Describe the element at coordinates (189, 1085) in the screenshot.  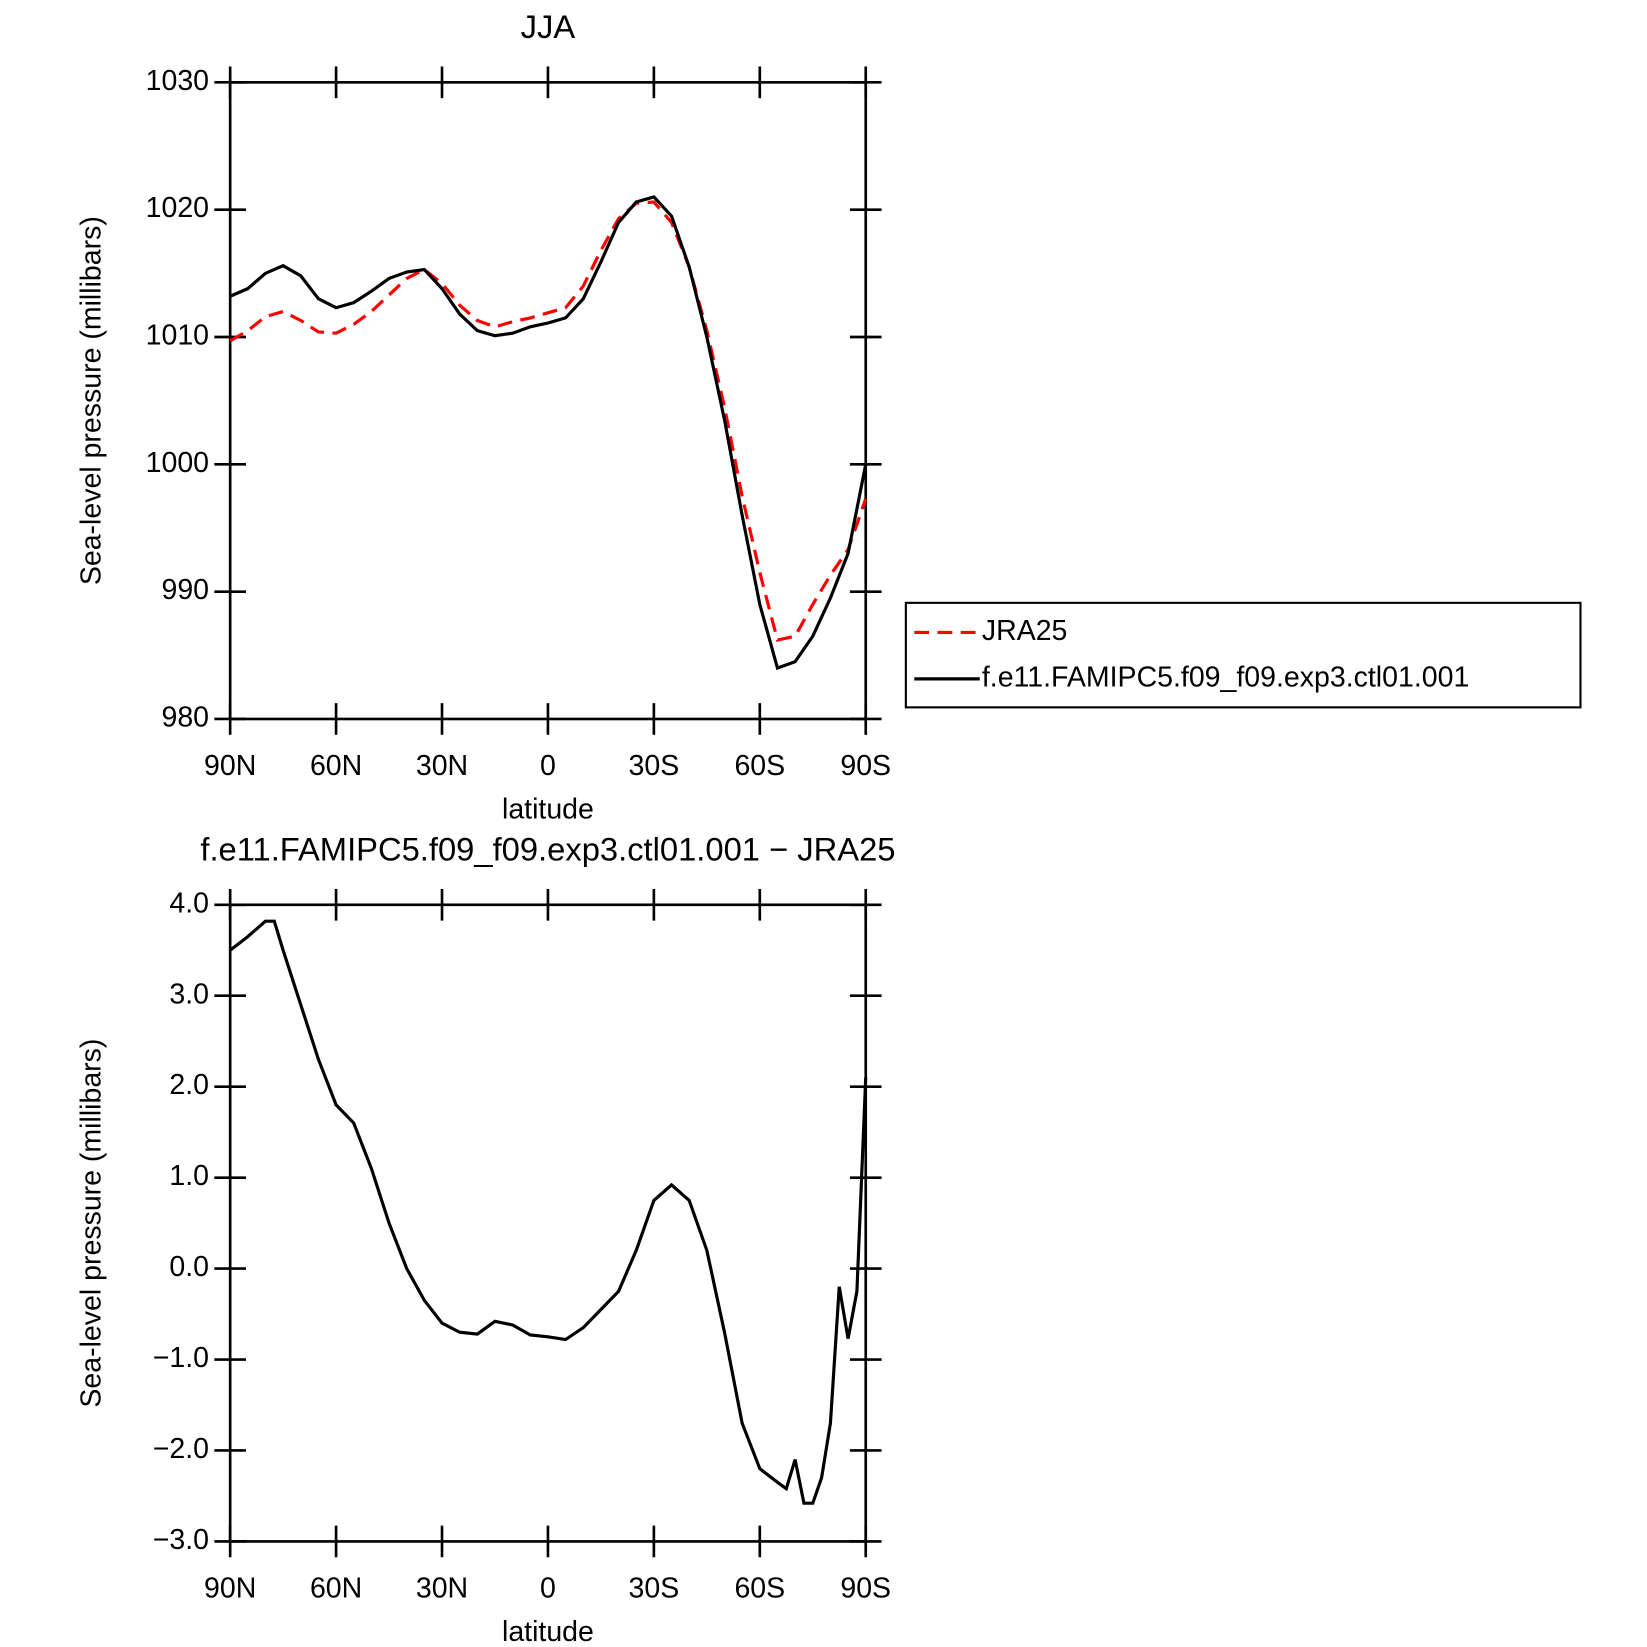
I see `y-tick-label: 2.0` at that location.